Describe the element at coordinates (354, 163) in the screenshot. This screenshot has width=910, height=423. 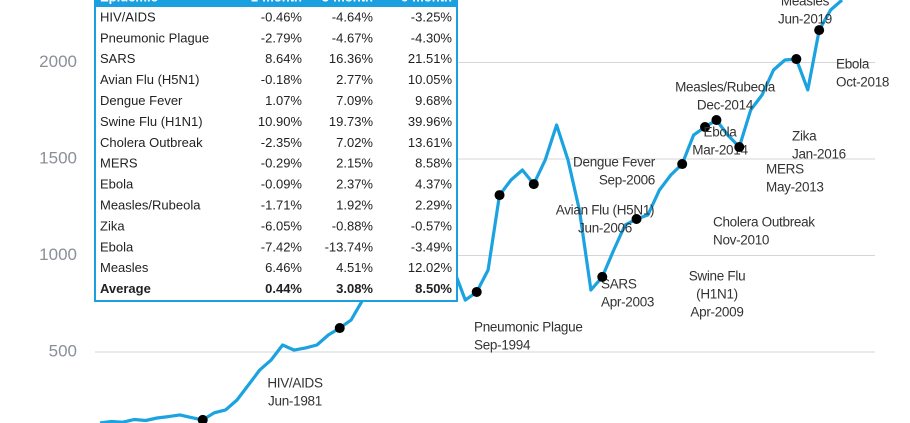
I see `table-cell: 2.15%` at that location.